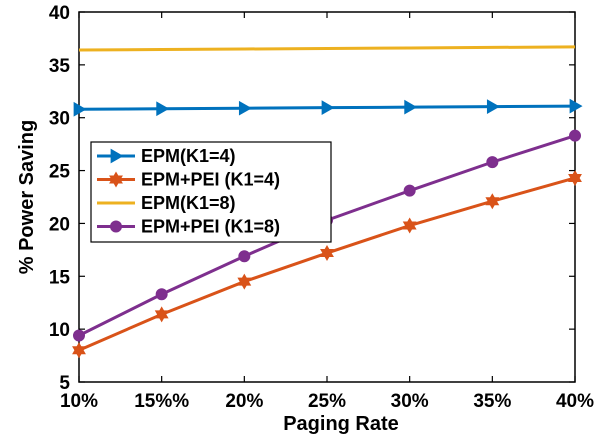  What do you see at coordinates (188, 156) in the screenshot?
I see `legend-label: EPM(K1=4)` at bounding box center [188, 156].